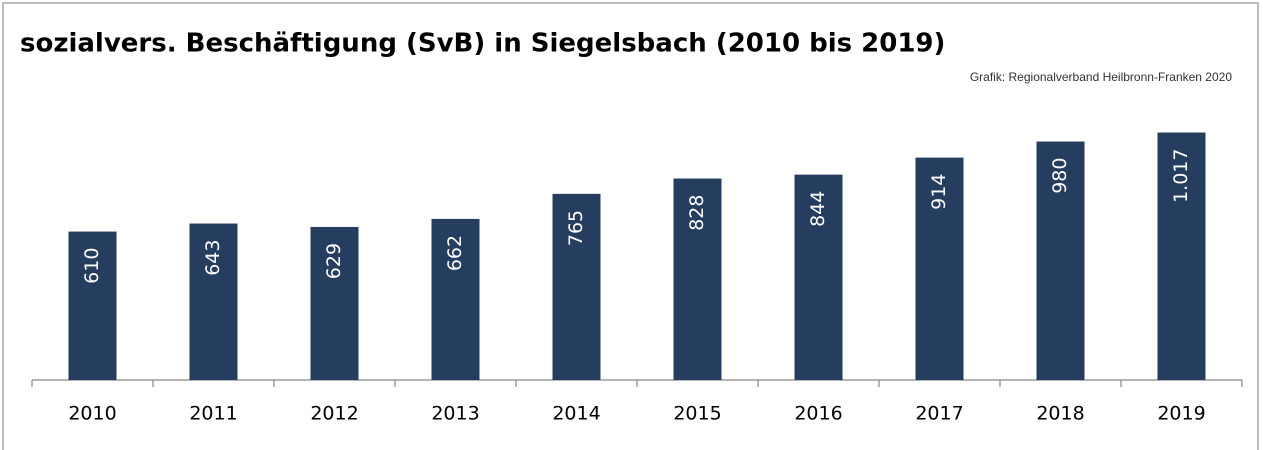 This screenshot has height=450, width=1263. What do you see at coordinates (818, 209) in the screenshot?
I see `data-label: 844` at bounding box center [818, 209].